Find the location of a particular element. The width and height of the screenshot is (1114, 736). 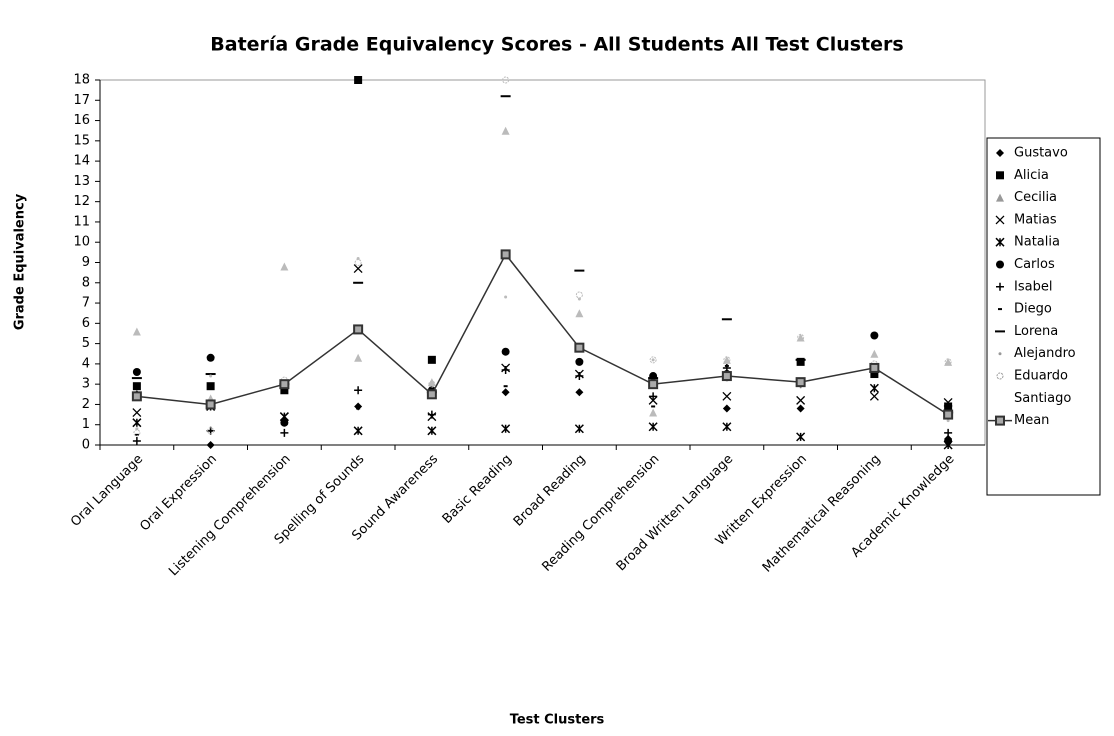

y-tick-label: 2 is located at coordinates (86, 404).